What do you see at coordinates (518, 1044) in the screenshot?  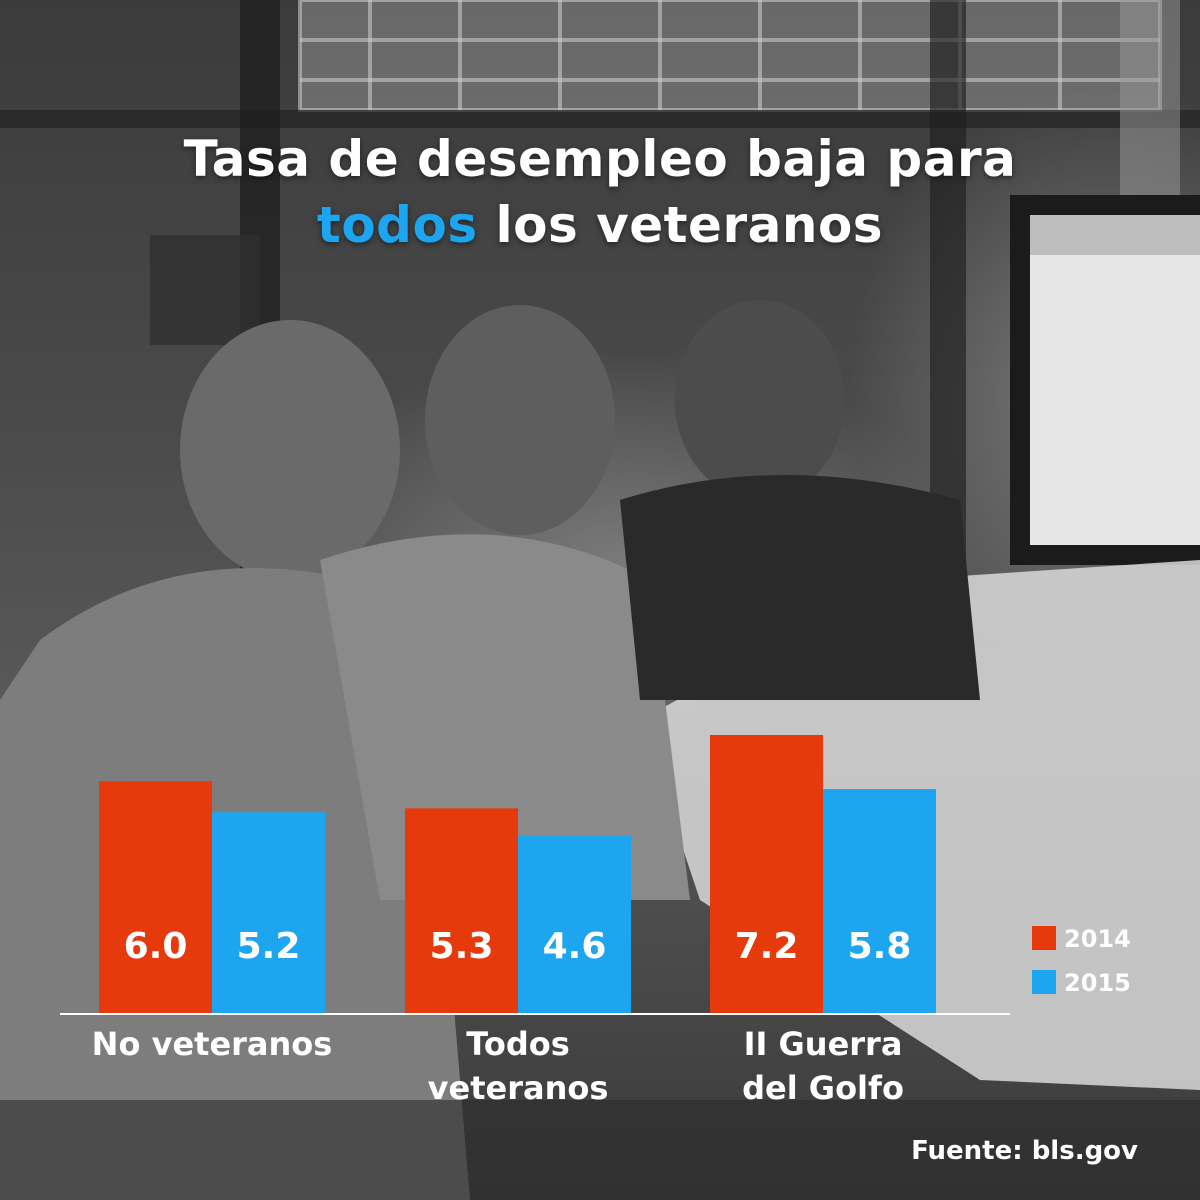 I see `category-label-1-0: Todos` at bounding box center [518, 1044].